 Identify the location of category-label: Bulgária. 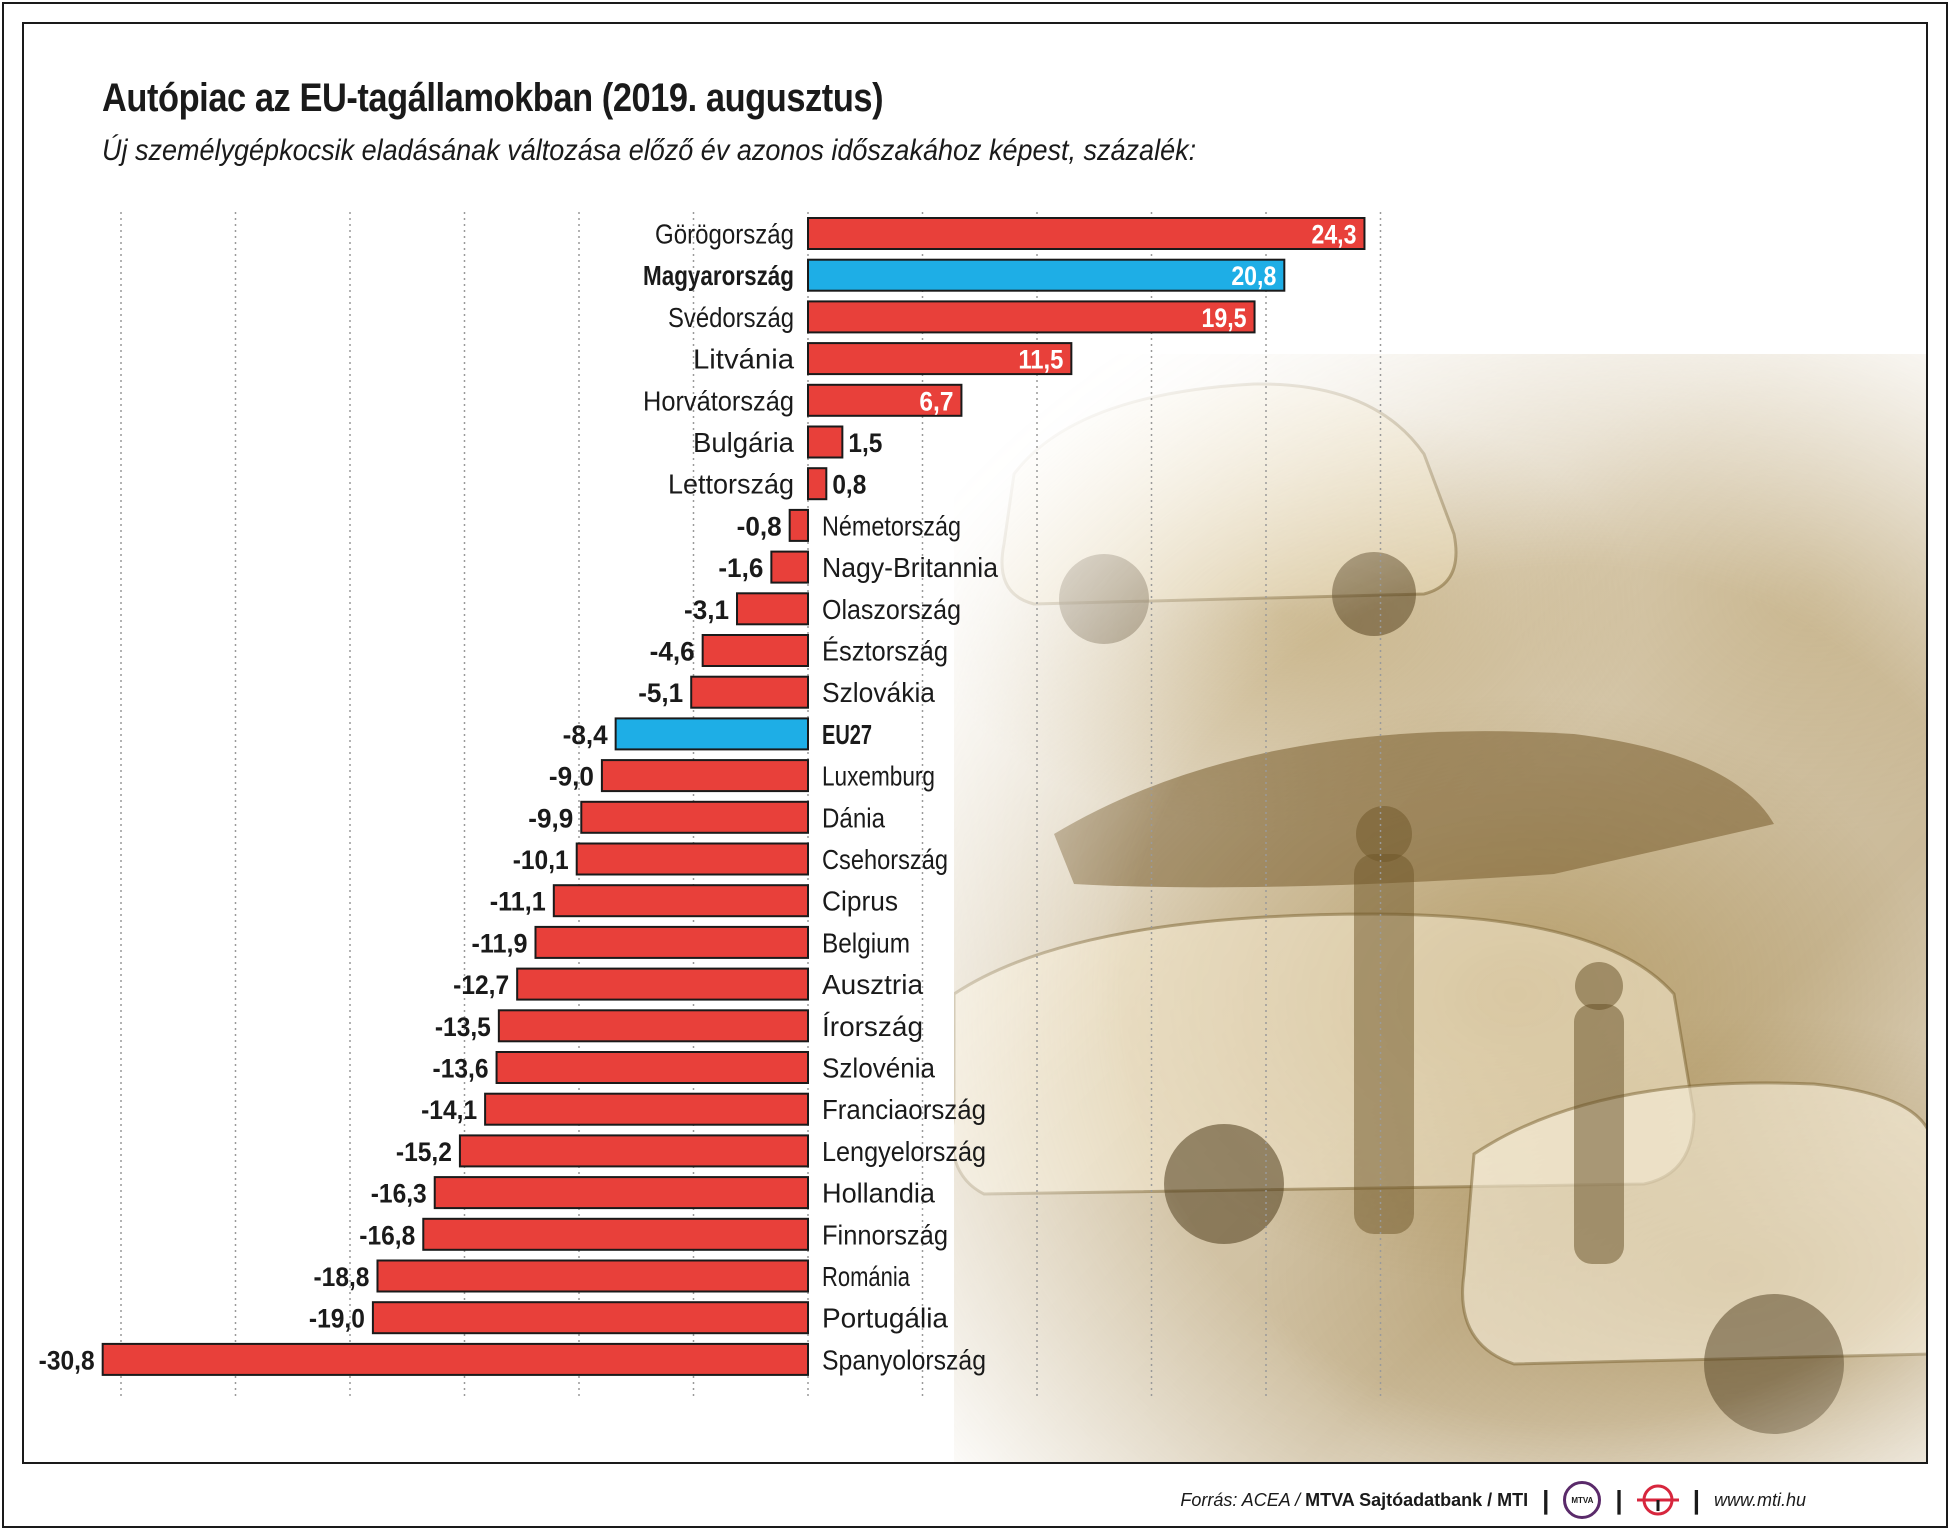
(743, 442).